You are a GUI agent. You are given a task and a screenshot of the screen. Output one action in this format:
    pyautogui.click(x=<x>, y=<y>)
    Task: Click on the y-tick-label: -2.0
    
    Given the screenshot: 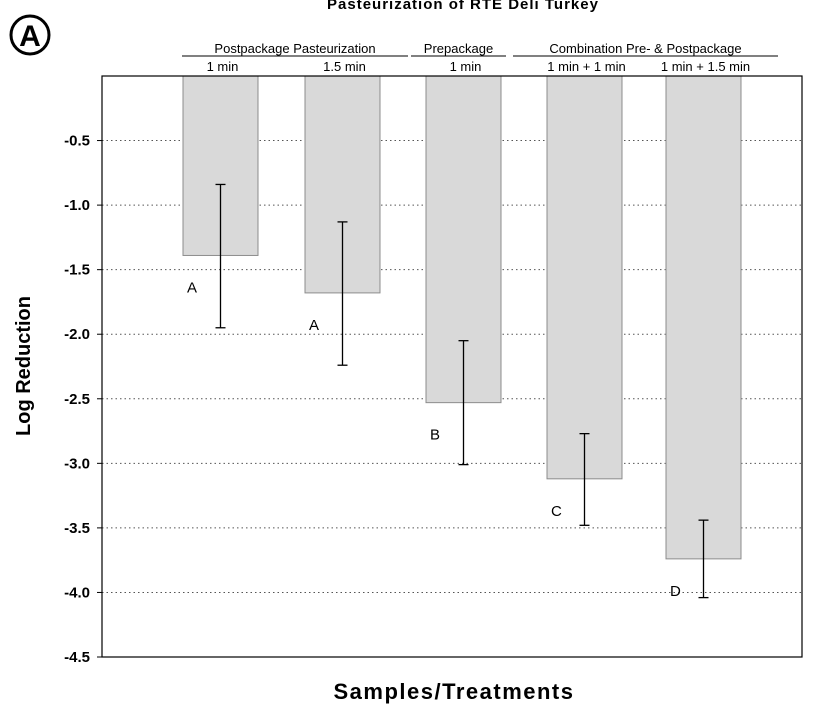 What is the action you would take?
    pyautogui.click(x=77, y=334)
    